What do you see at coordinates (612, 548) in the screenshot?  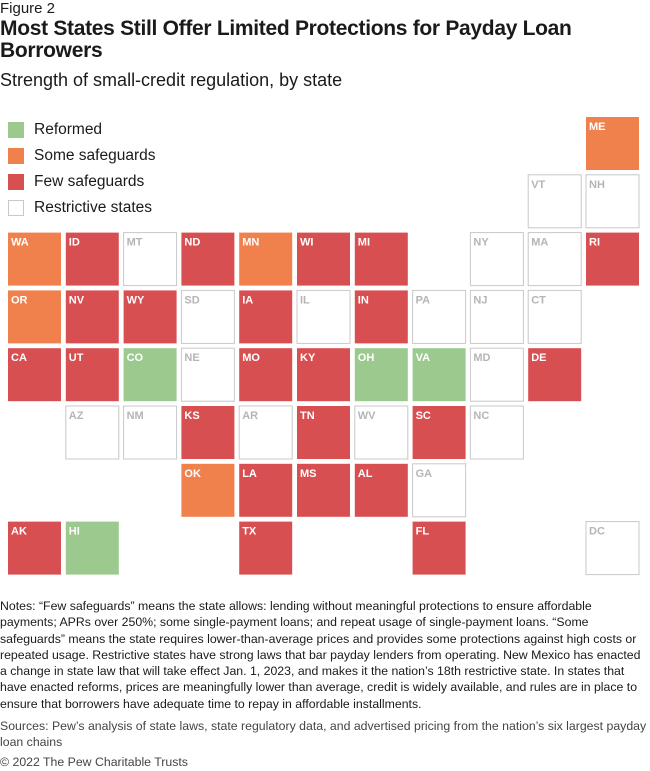 I see `state-tile-dc: DC` at bounding box center [612, 548].